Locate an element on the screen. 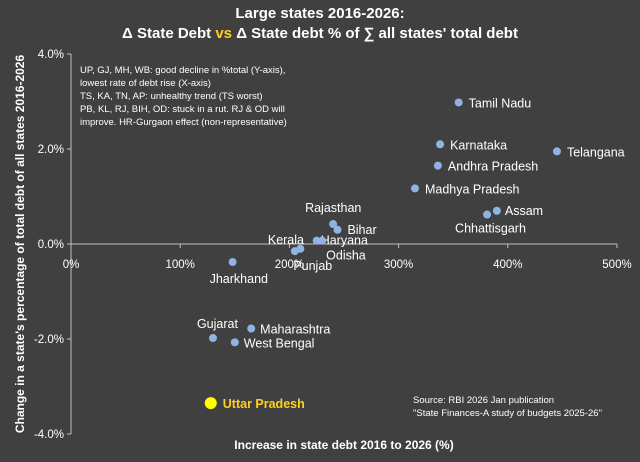 The width and height of the screenshot is (640, 462). point-west-bengal is located at coordinates (234, 342).